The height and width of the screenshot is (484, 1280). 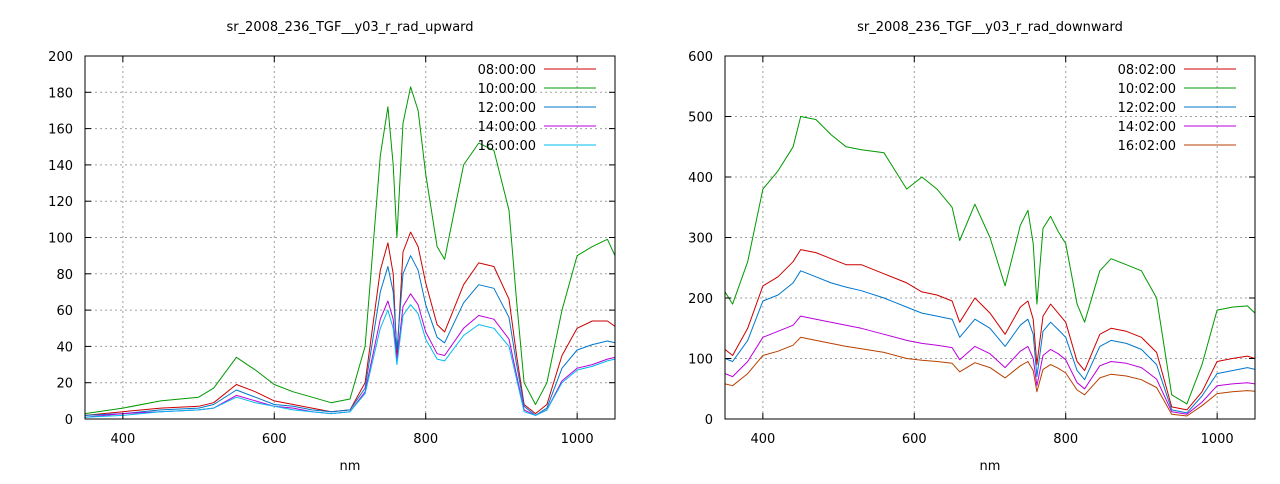 I want to click on y-tick-label: 120, so click(x=60, y=202).